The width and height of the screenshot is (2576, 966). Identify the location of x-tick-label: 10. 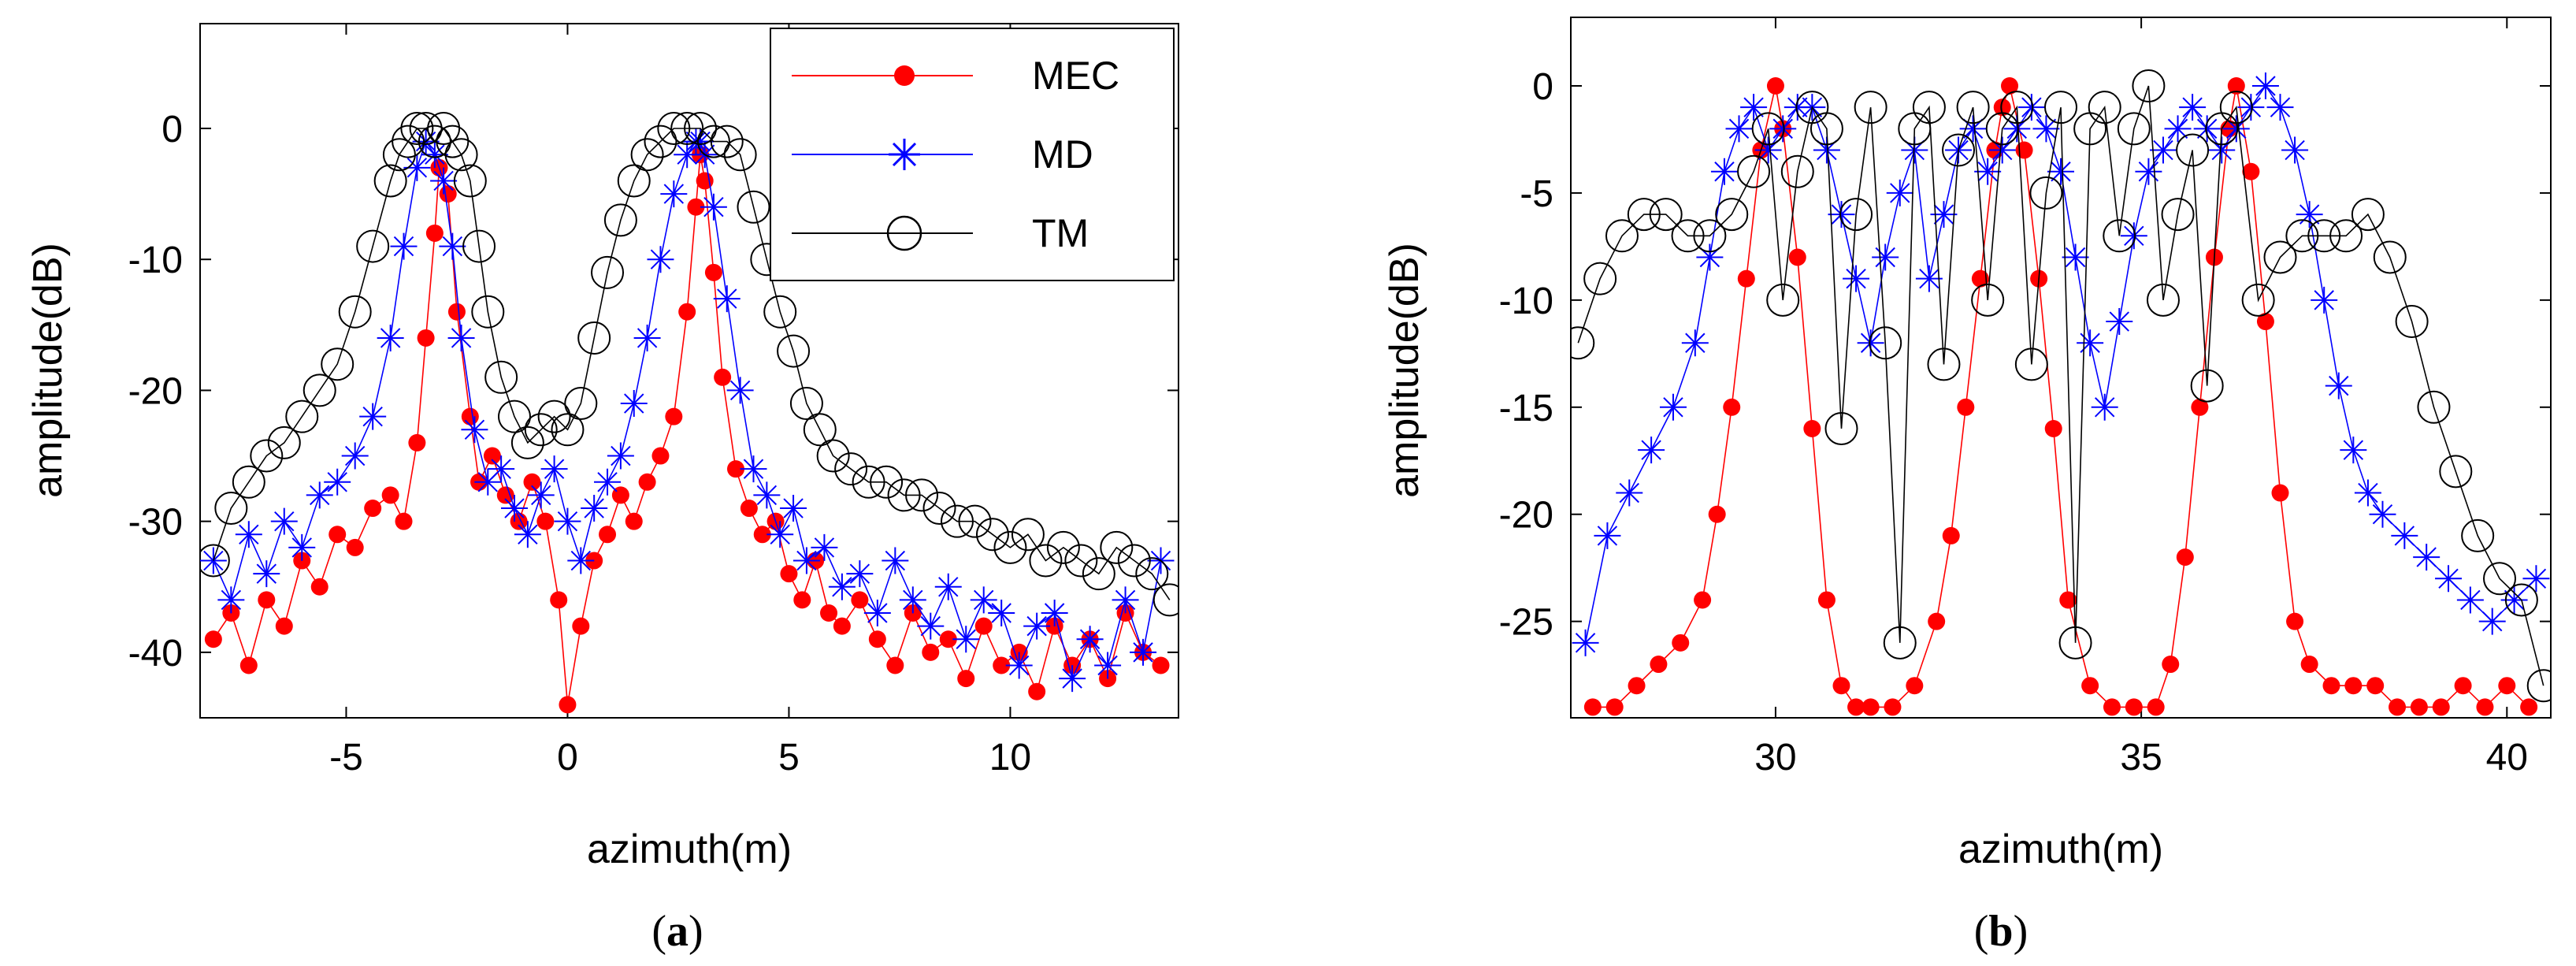
(1010, 757).